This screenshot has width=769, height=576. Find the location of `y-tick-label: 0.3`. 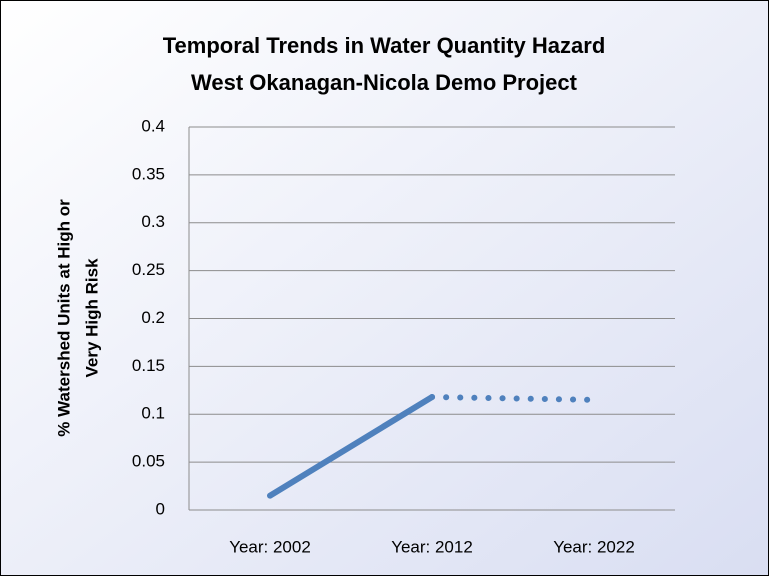

y-tick-label: 0.3 is located at coordinates (153, 221).